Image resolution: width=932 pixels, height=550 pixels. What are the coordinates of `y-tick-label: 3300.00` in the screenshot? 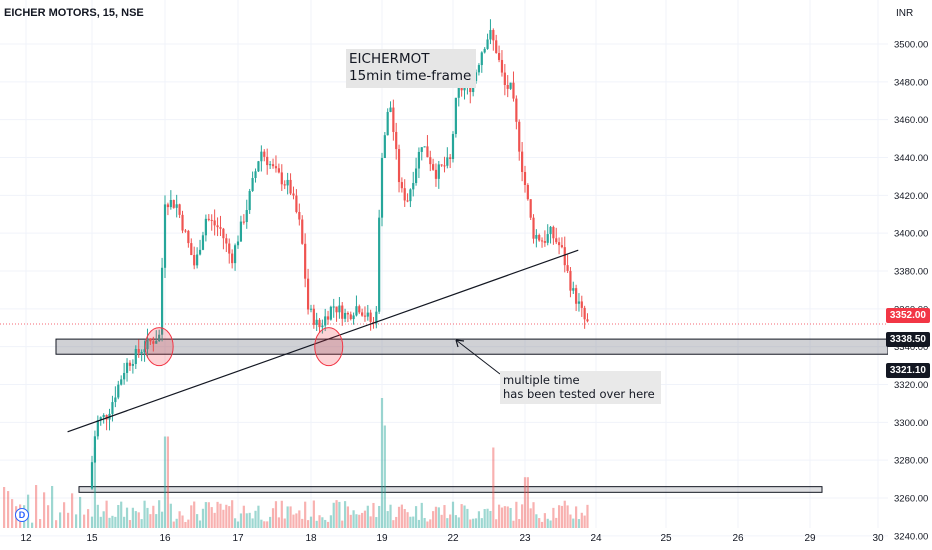 It's located at (911, 423).